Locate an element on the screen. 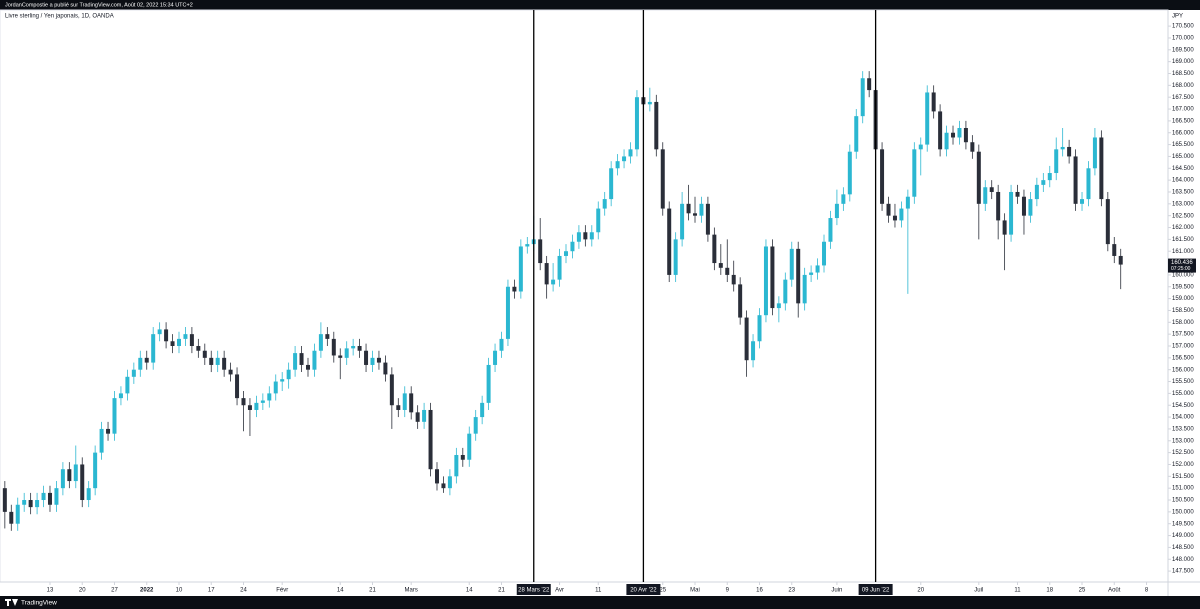 The width and height of the screenshot is (1200, 609). y-tick-label: 163.500 is located at coordinates (1183, 193).